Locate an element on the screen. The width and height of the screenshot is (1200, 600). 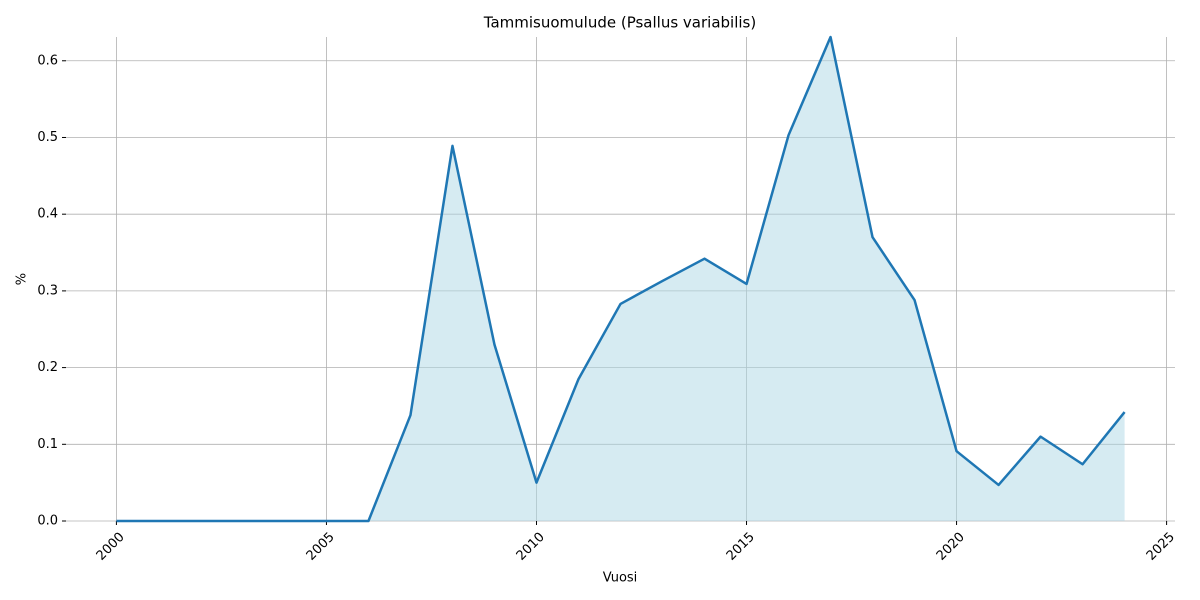
y-axis-label: % is located at coordinates (22, 279).